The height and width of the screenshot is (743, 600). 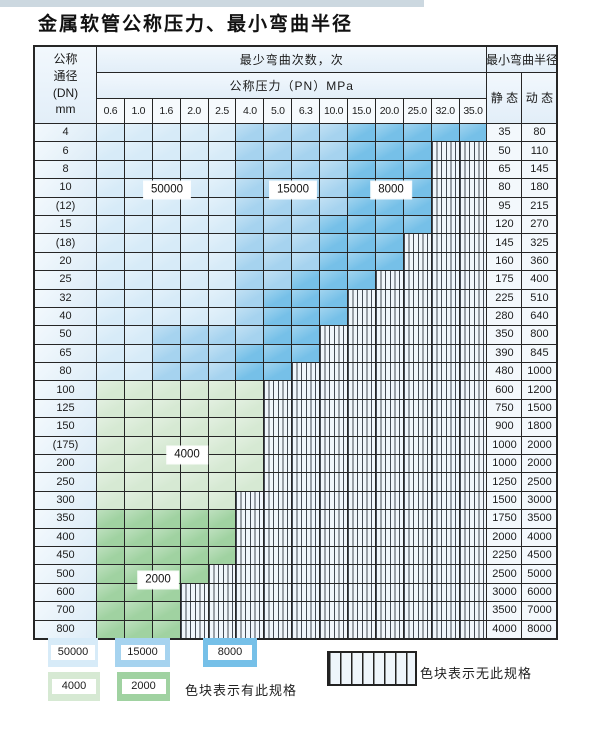 What do you see at coordinates (65, 85) in the screenshot?
I see `dn-column-header: 公称 通径 (DN) mm` at bounding box center [65, 85].